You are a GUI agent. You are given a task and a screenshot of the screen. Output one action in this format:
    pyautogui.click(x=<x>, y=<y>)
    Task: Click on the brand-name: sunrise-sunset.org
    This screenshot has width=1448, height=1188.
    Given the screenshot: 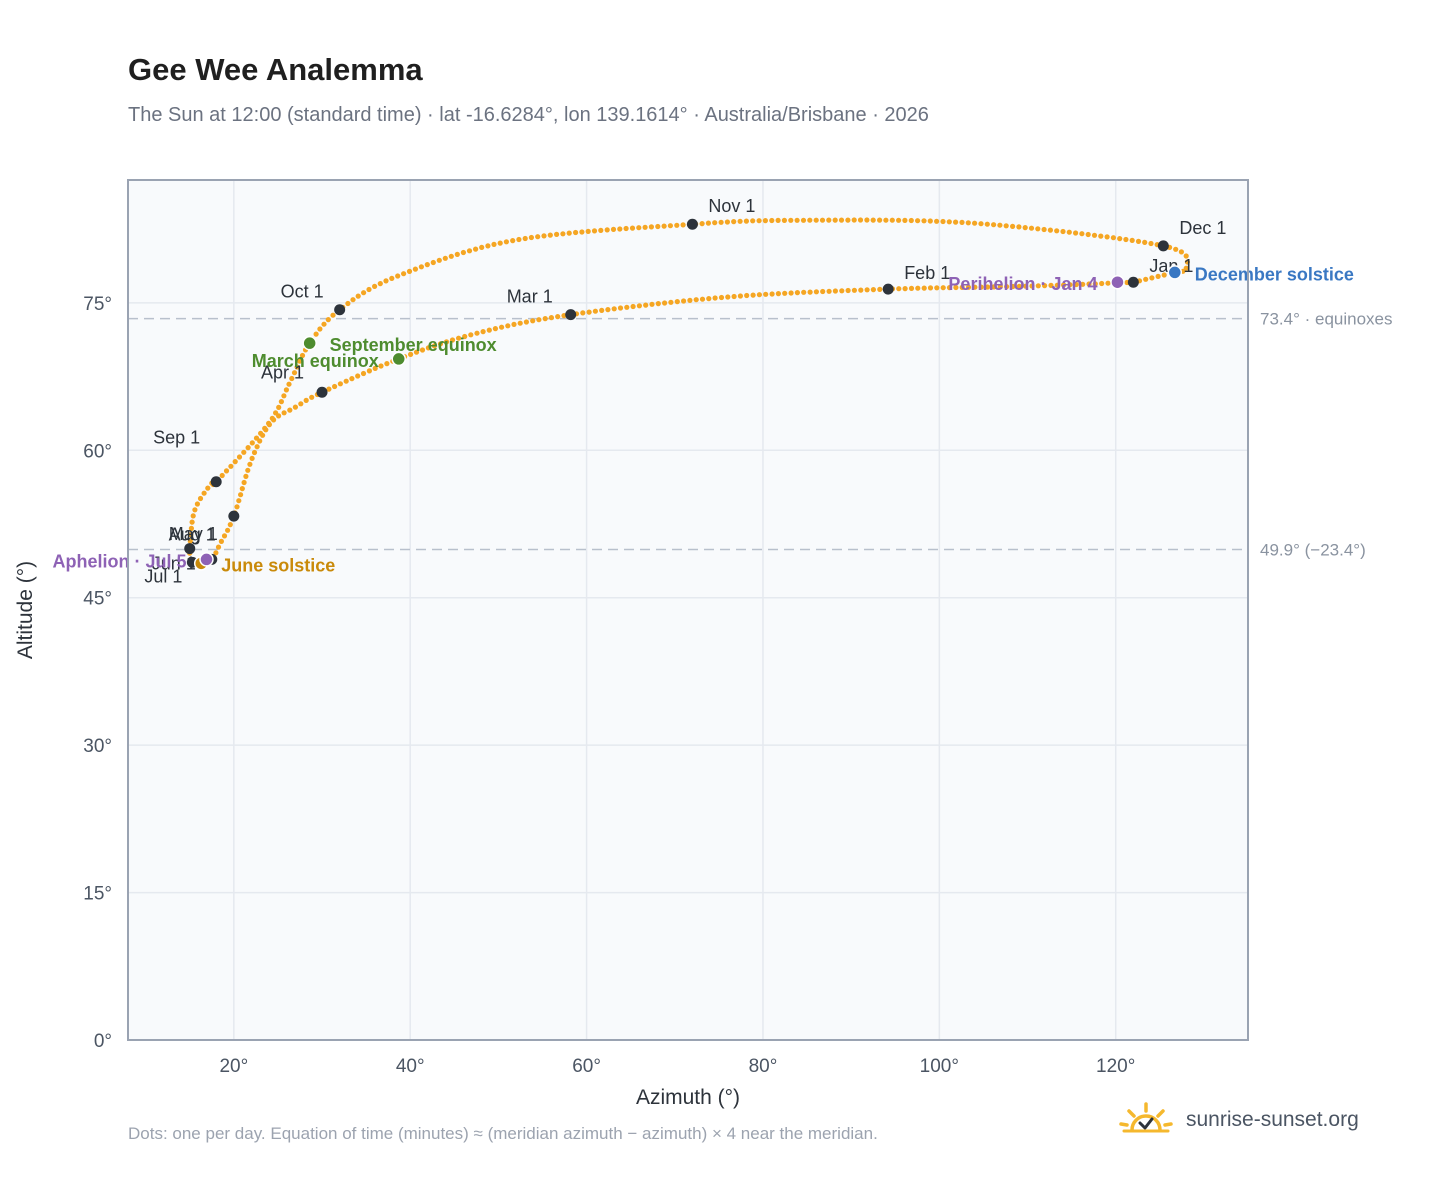 What is the action you would take?
    pyautogui.click(x=1272, y=1119)
    